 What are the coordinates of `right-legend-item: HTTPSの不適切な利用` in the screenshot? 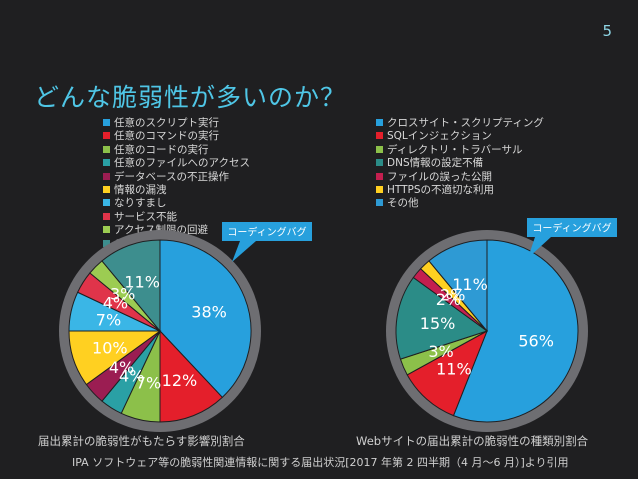 It's located at (460, 190).